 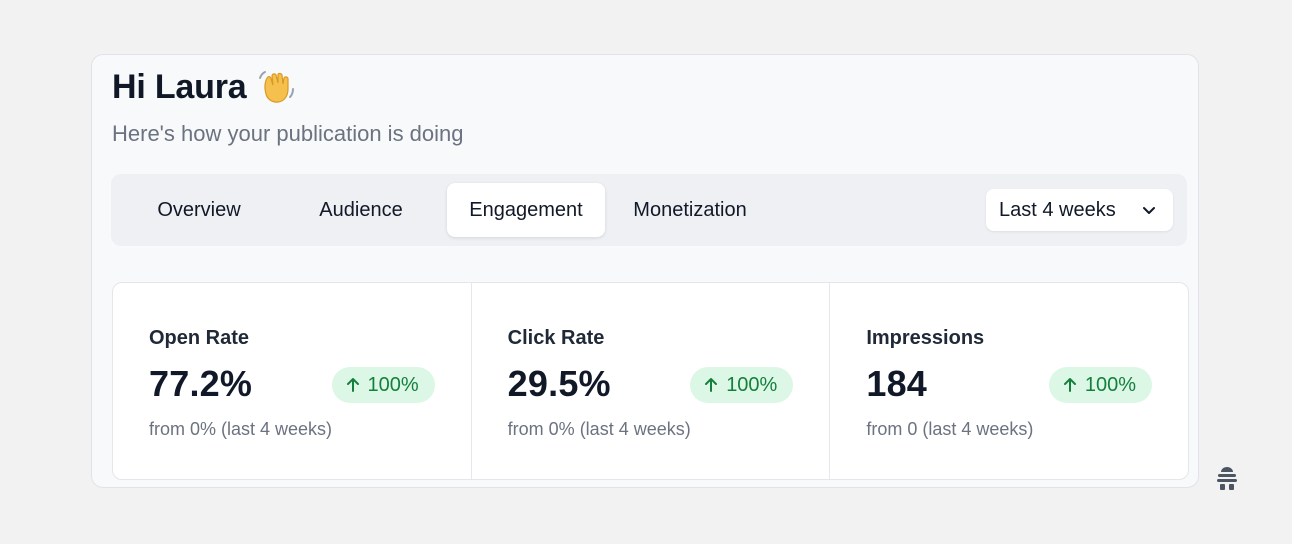 What do you see at coordinates (201, 383) in the screenshot?
I see `stat-value: 77.2%` at bounding box center [201, 383].